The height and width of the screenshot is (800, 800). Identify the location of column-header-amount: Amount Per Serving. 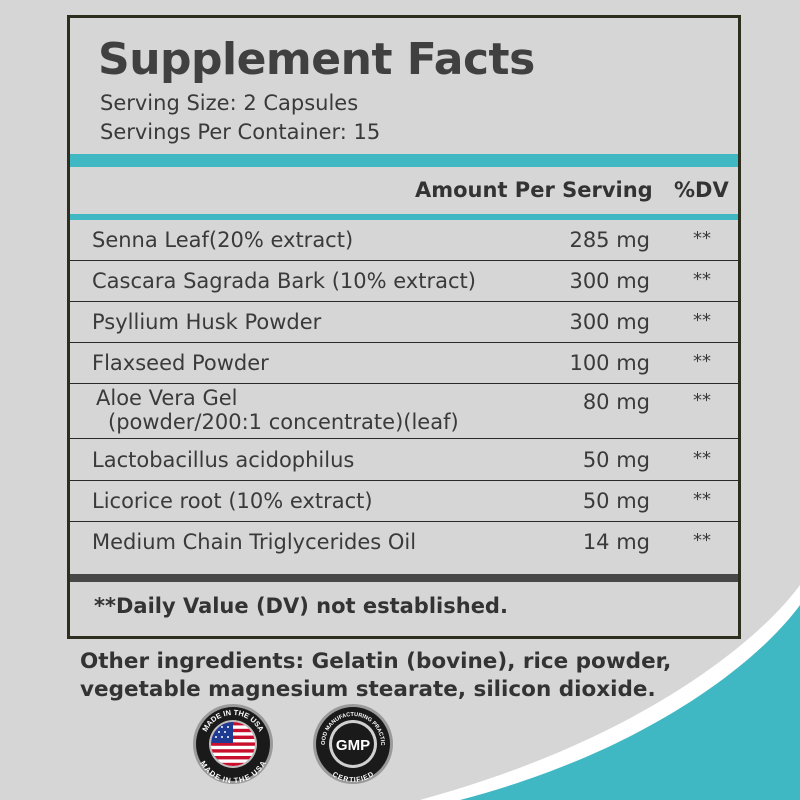
(534, 190).